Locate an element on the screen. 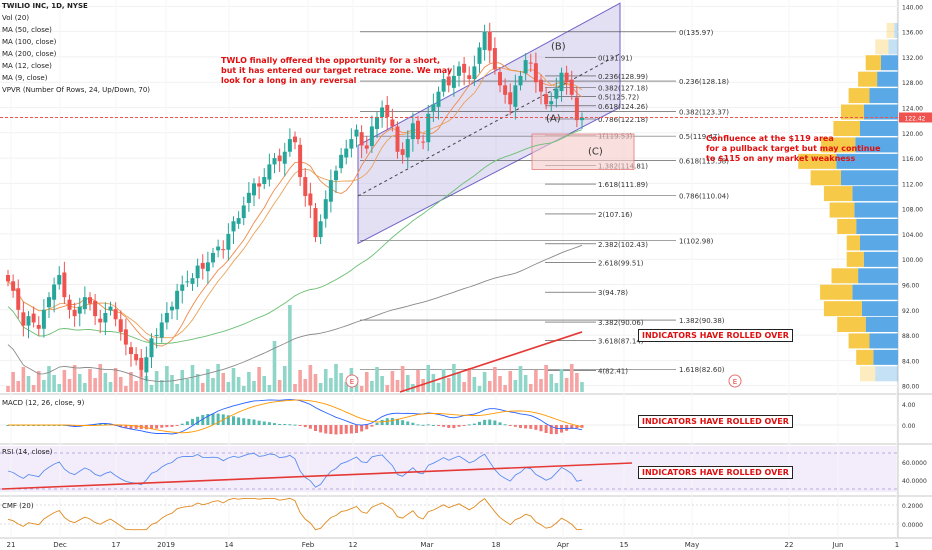 This screenshot has height=550, width=932. fib-extension-label: 2(107.16) is located at coordinates (615, 215).